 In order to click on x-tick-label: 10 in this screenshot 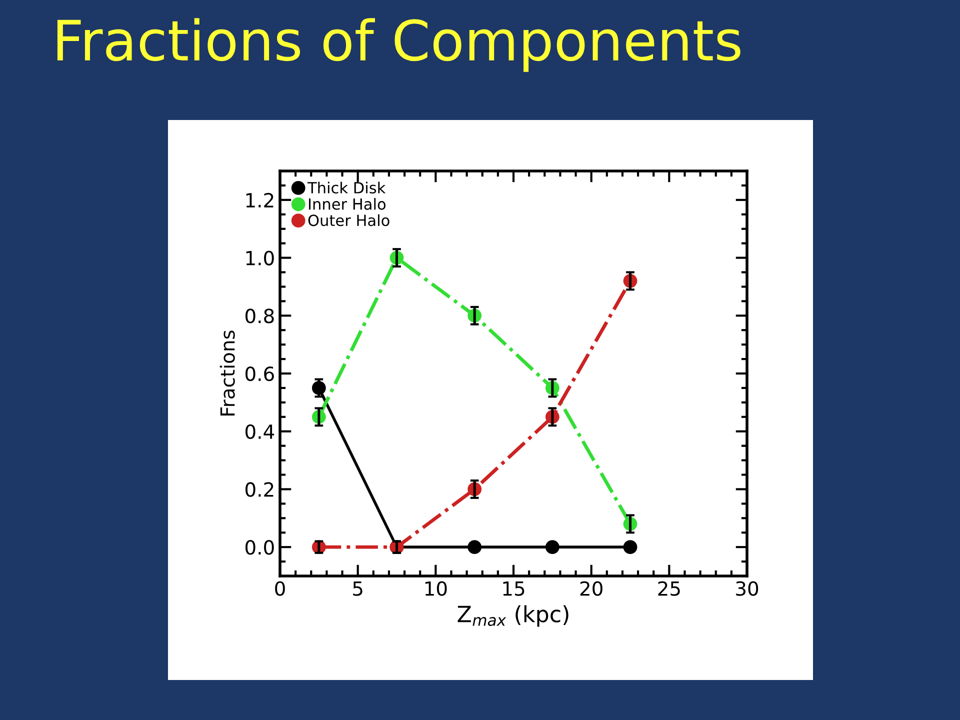, I will do `click(436, 588)`.